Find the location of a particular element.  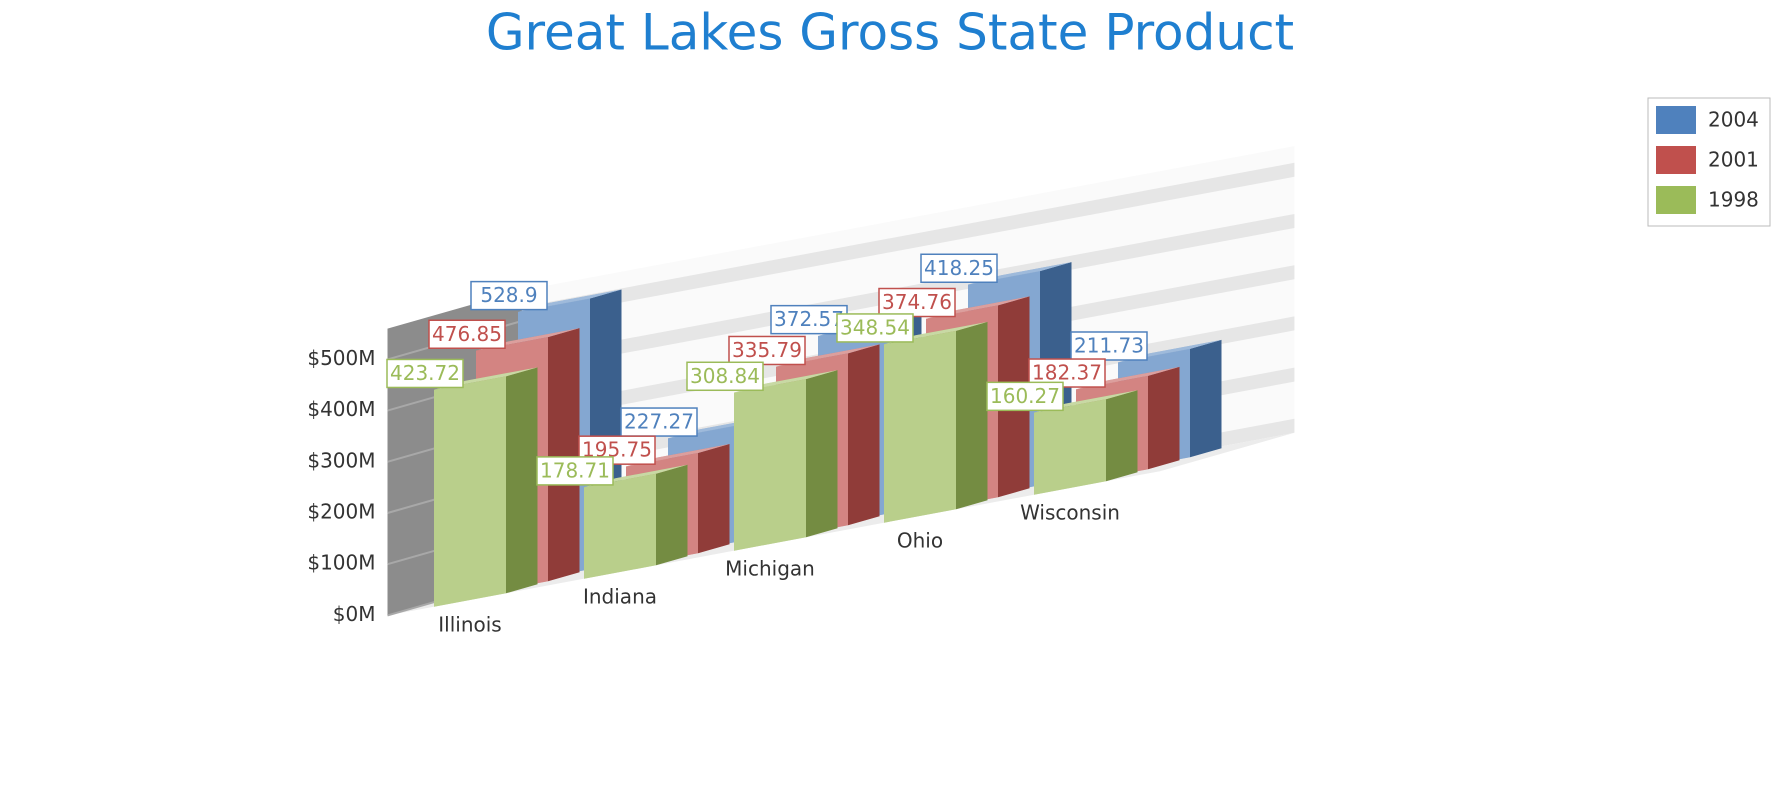

data-label-text: 372.57 is located at coordinates (809, 319).